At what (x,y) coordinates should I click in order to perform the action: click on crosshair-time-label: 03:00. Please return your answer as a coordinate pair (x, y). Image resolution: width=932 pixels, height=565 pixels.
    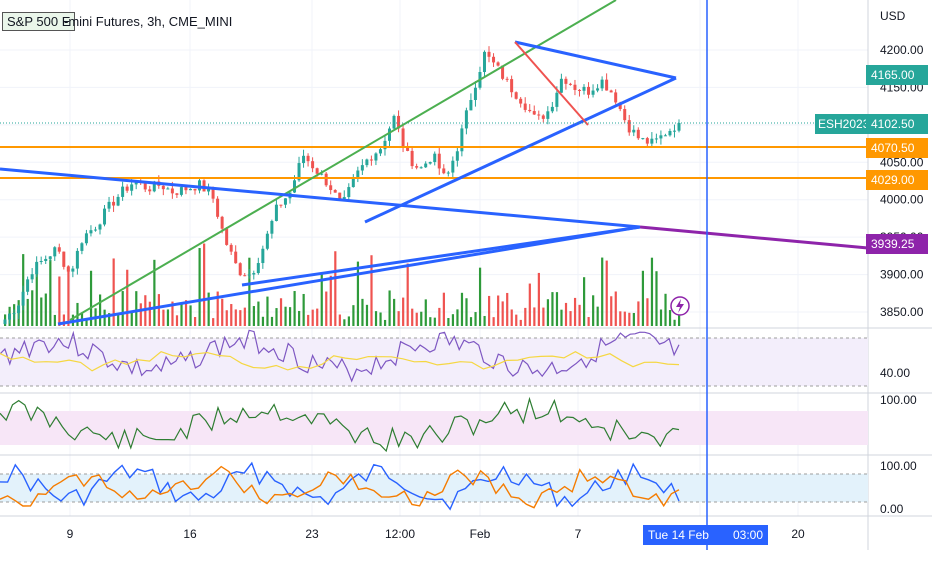
    Looking at the image, I should click on (748, 535).